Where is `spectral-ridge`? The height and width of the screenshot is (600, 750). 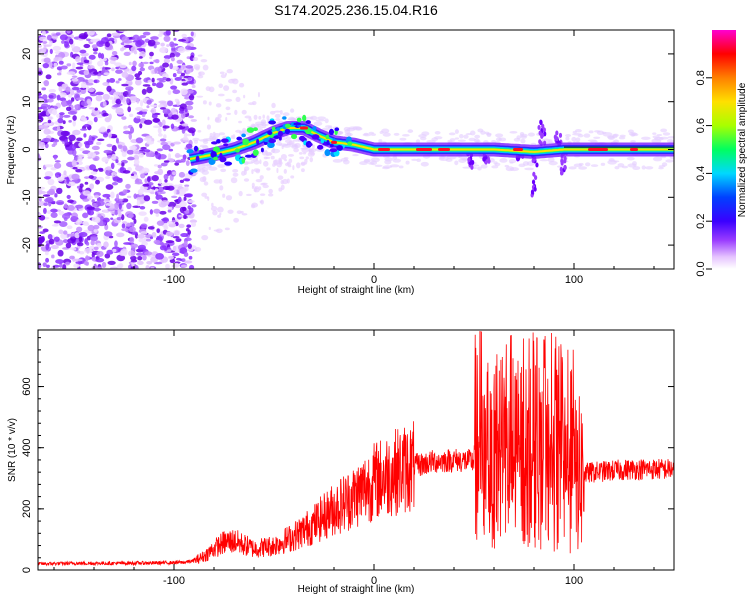
spectral-ridge is located at coordinates (429, 156).